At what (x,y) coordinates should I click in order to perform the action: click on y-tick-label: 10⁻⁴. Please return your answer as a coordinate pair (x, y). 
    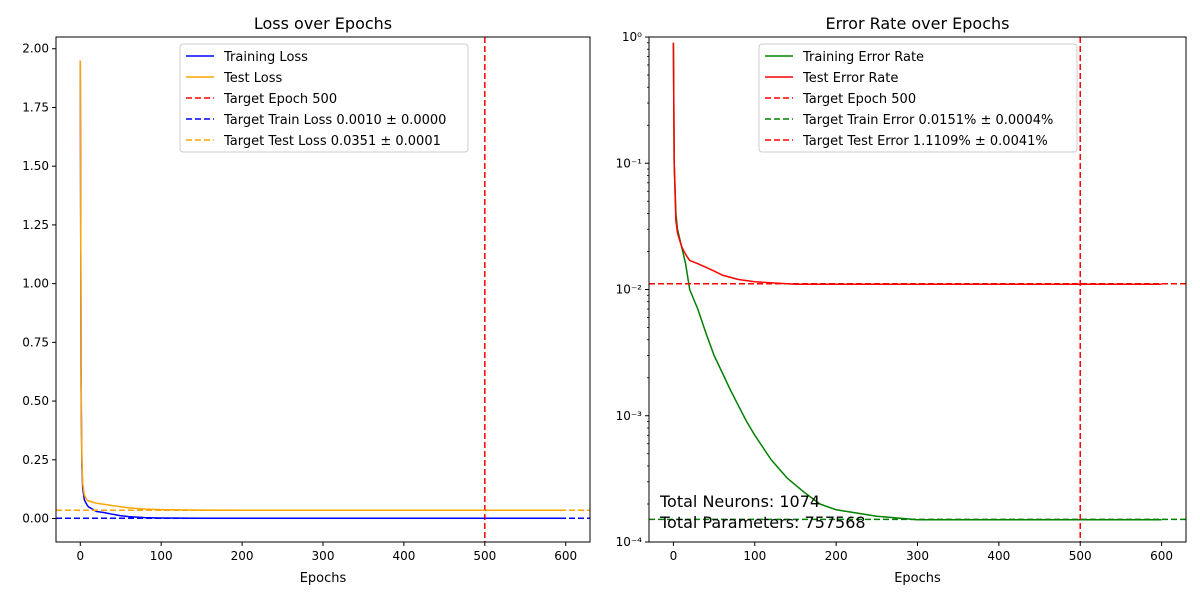
    Looking at the image, I should click on (629, 542).